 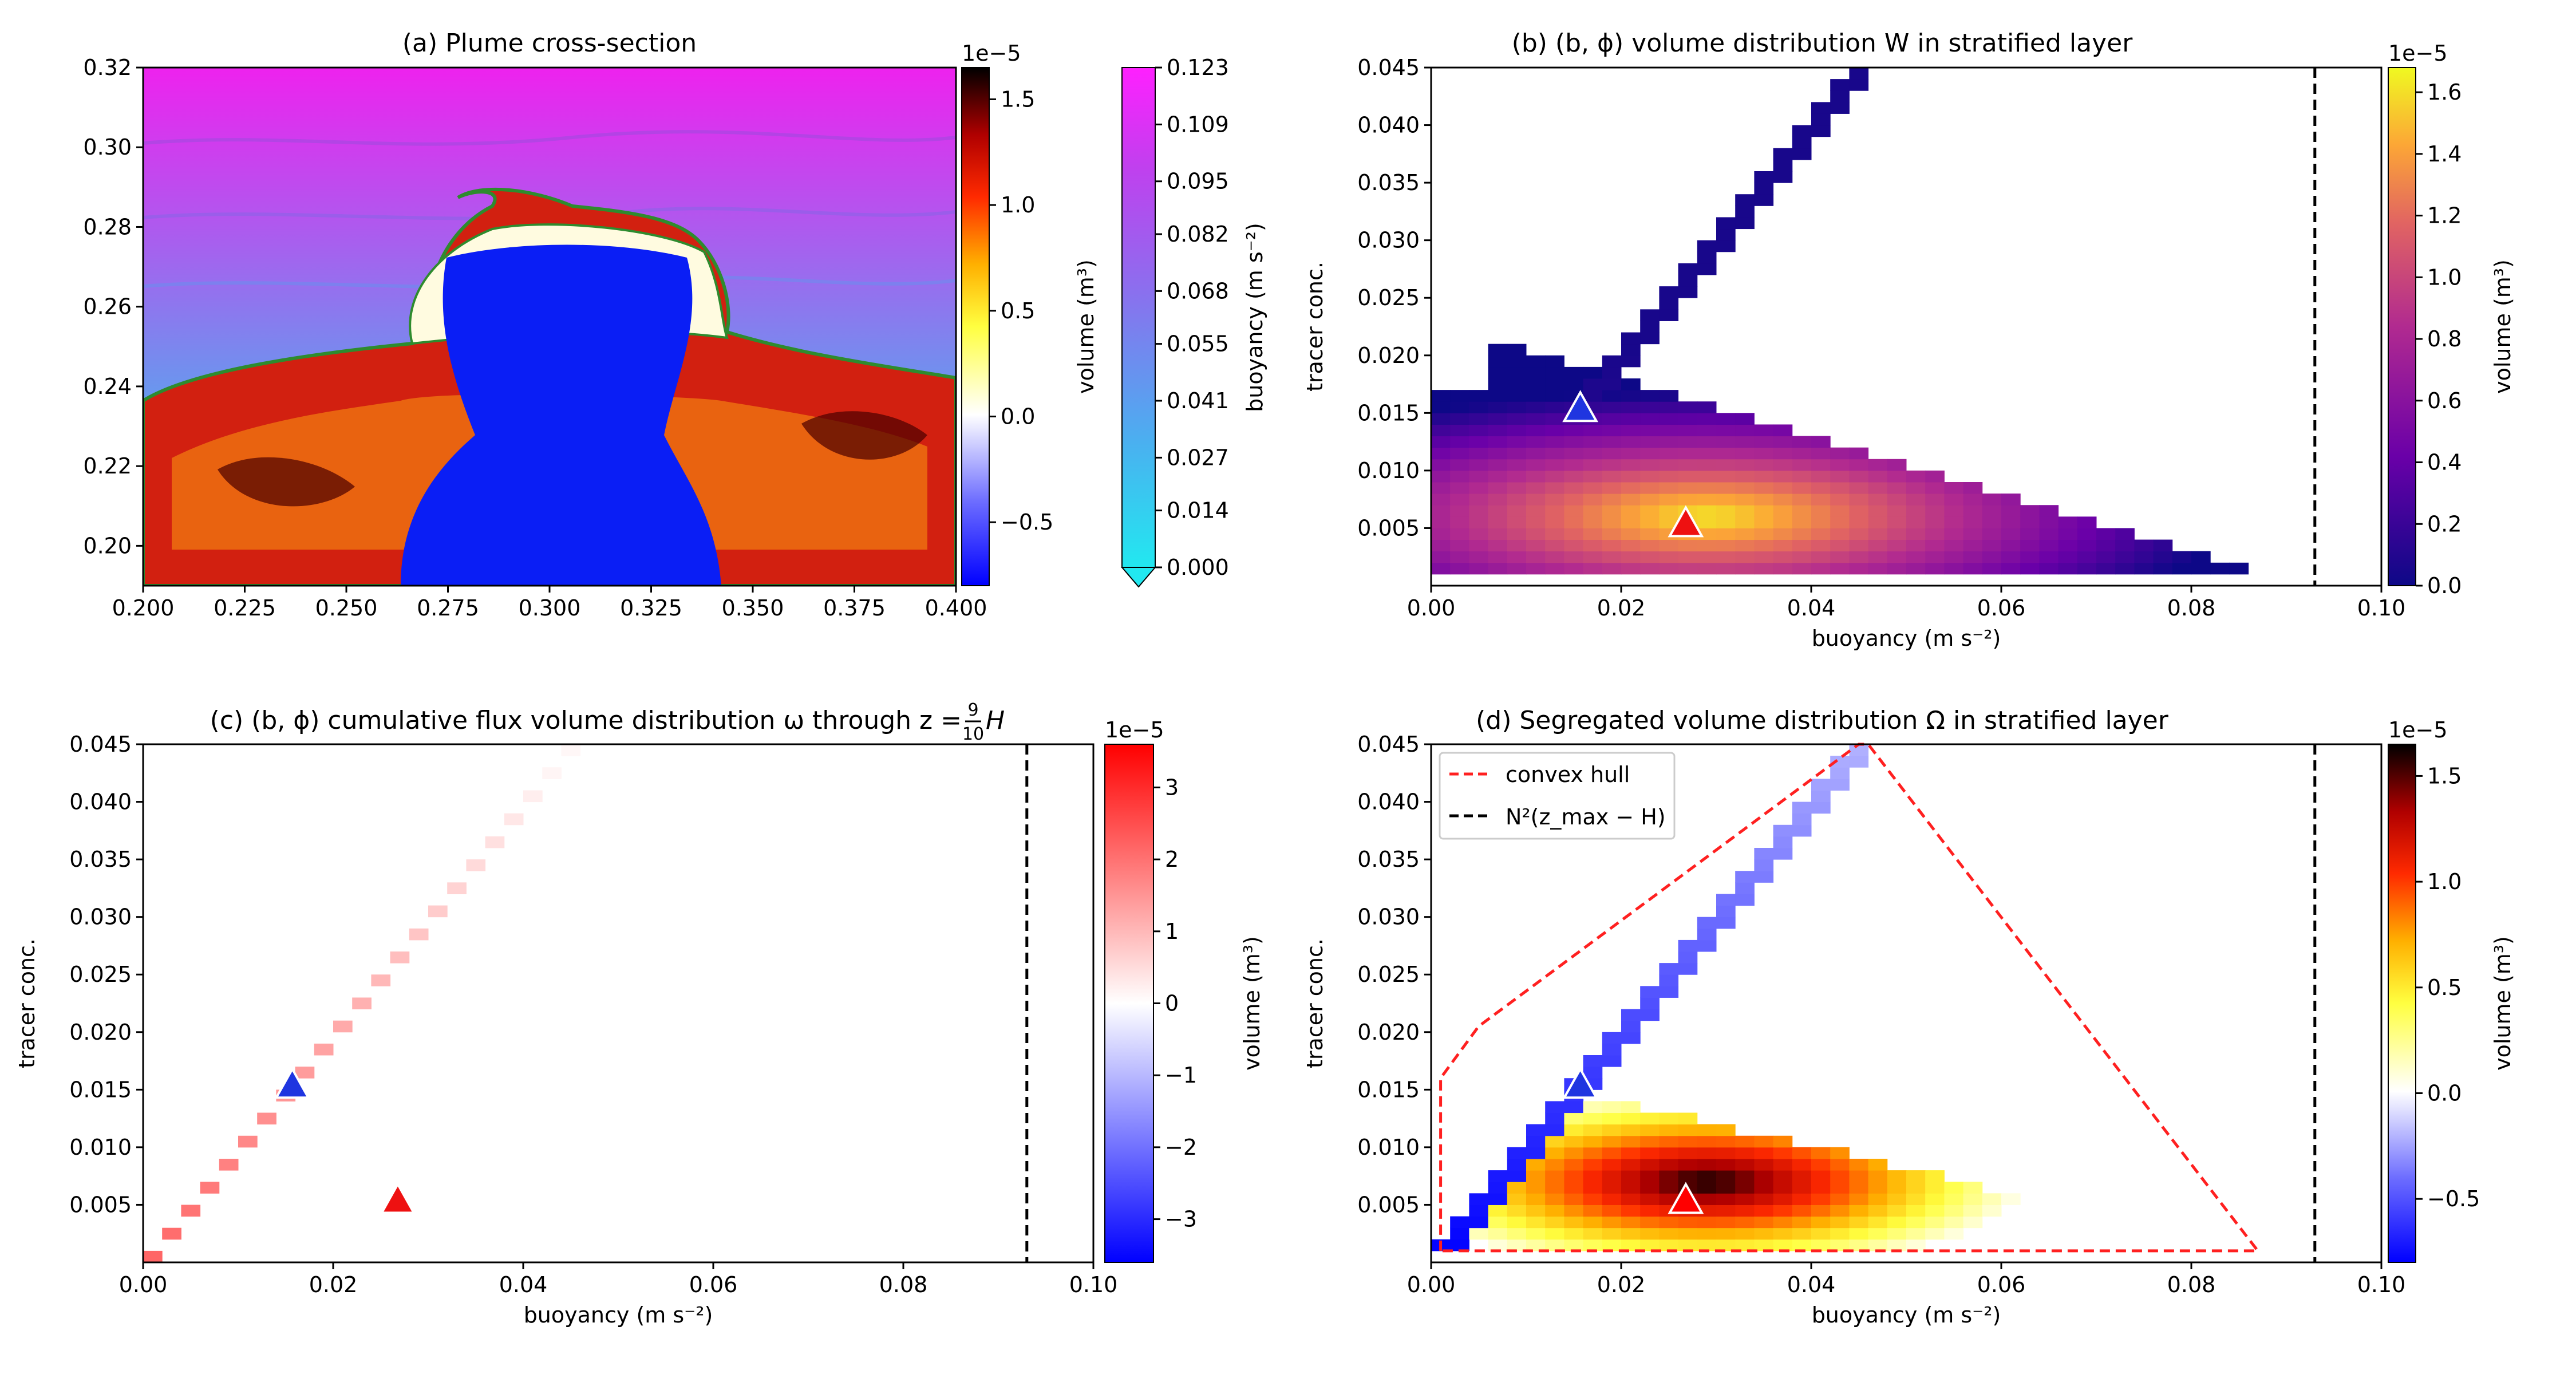 What do you see at coordinates (2444, 215) in the screenshot?
I see `colorbar-tick-label: 1.2` at bounding box center [2444, 215].